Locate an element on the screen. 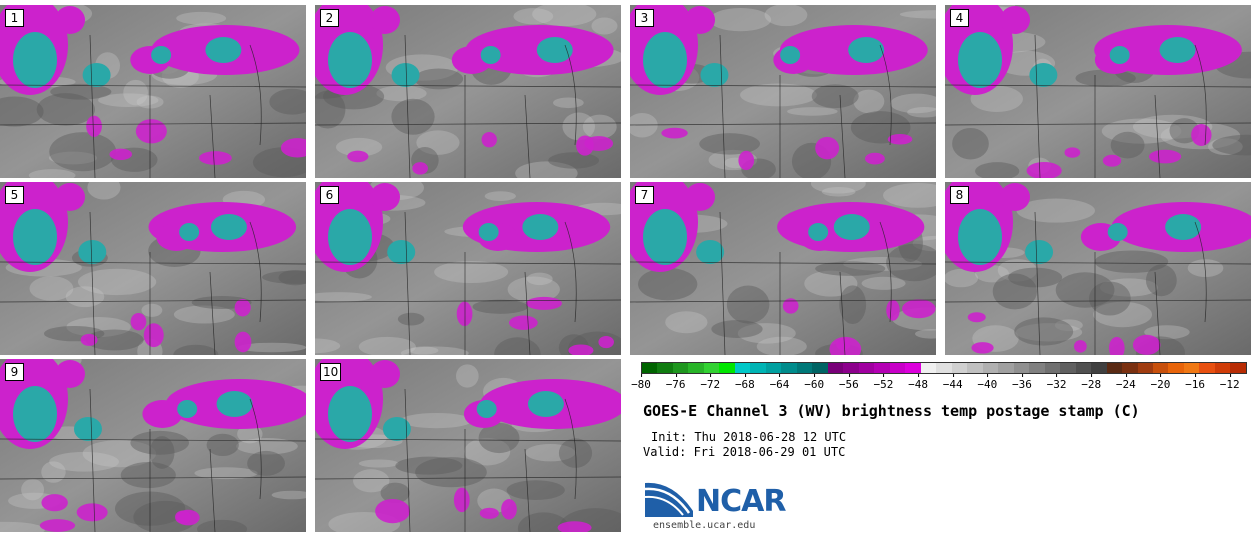  member-label: 8 is located at coordinates (959, 195).